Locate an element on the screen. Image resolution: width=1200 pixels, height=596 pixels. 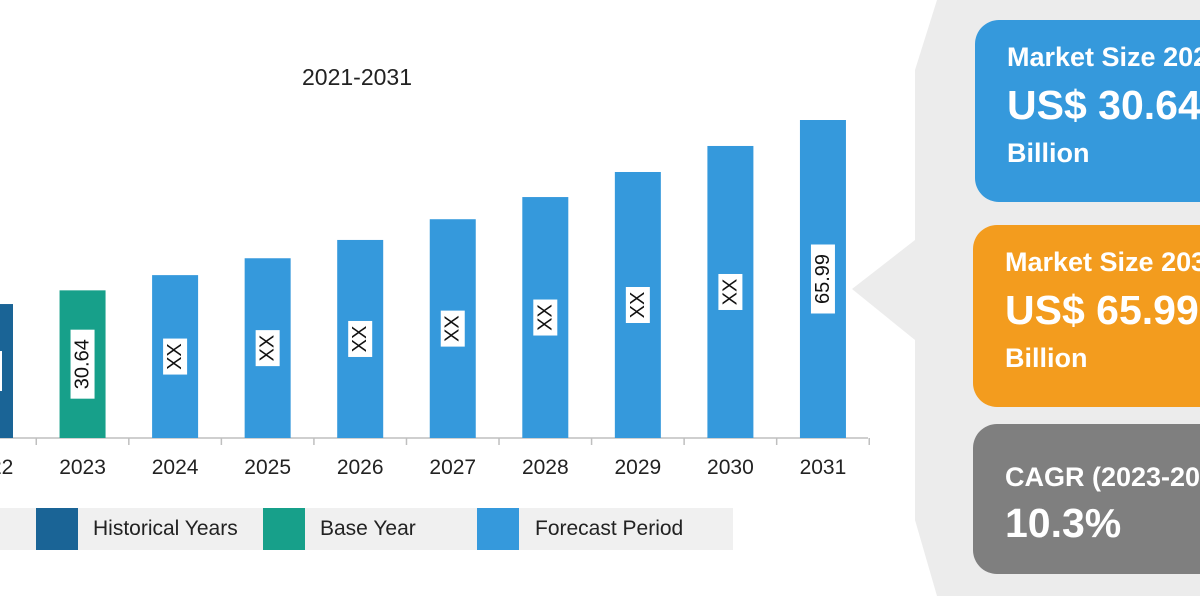
x-tick-label-2023: 2023 is located at coordinates (82, 467).